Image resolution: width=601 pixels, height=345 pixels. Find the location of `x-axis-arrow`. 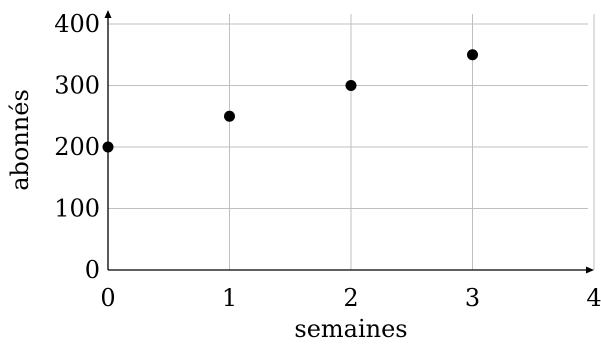

x-axis-arrow is located at coordinates (590, 270).